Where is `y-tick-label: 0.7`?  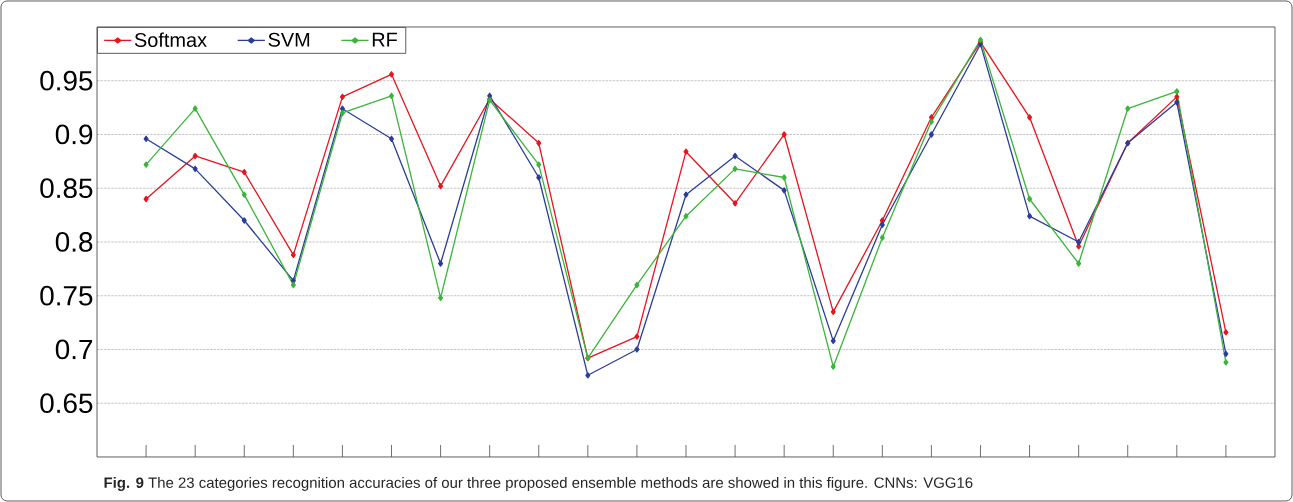 y-tick-label: 0.7 is located at coordinates (74, 349).